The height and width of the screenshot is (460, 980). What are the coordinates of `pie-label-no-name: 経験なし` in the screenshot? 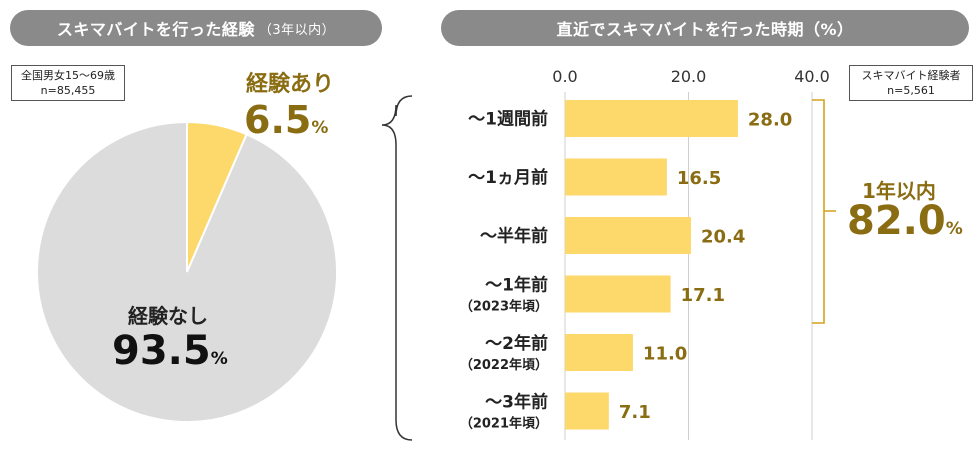 It's located at (168, 316).